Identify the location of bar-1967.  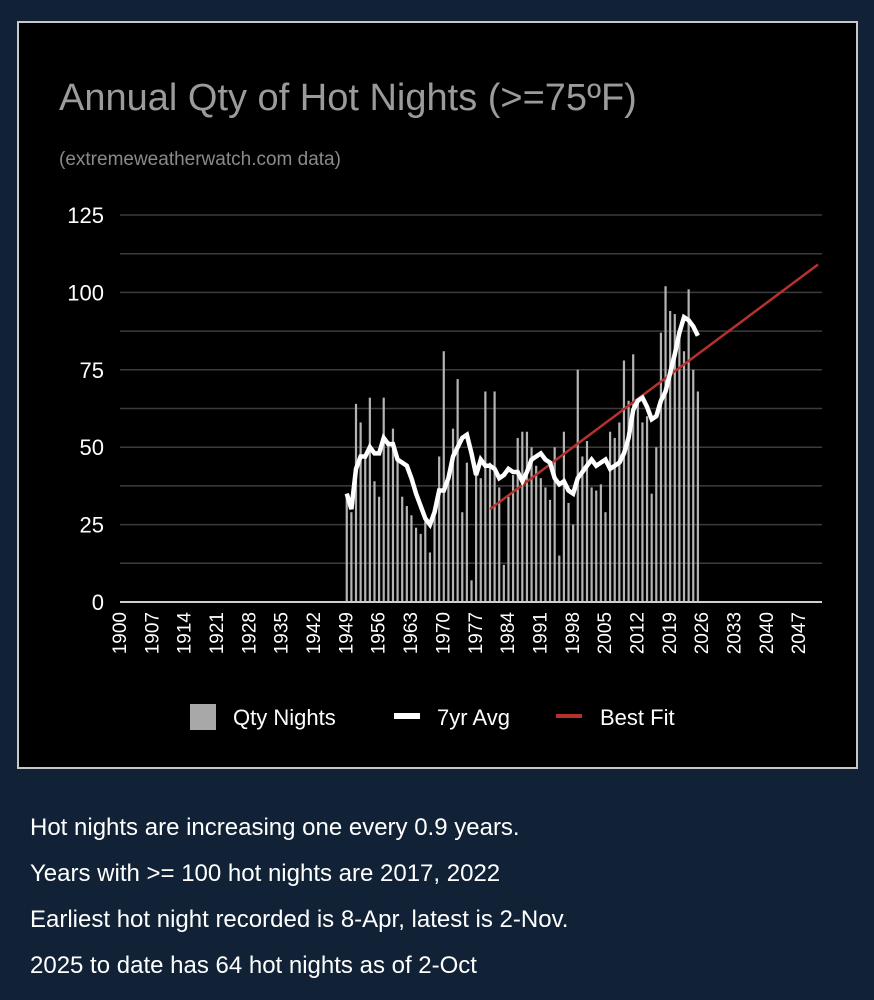
(434, 555).